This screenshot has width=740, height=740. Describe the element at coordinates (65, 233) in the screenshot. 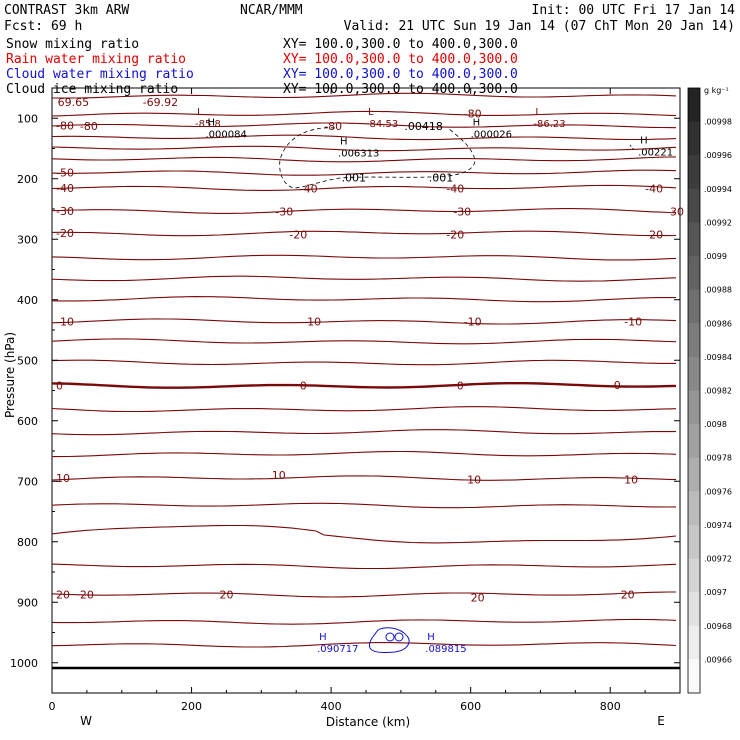

I see `isotherm-left-label: -20` at that location.